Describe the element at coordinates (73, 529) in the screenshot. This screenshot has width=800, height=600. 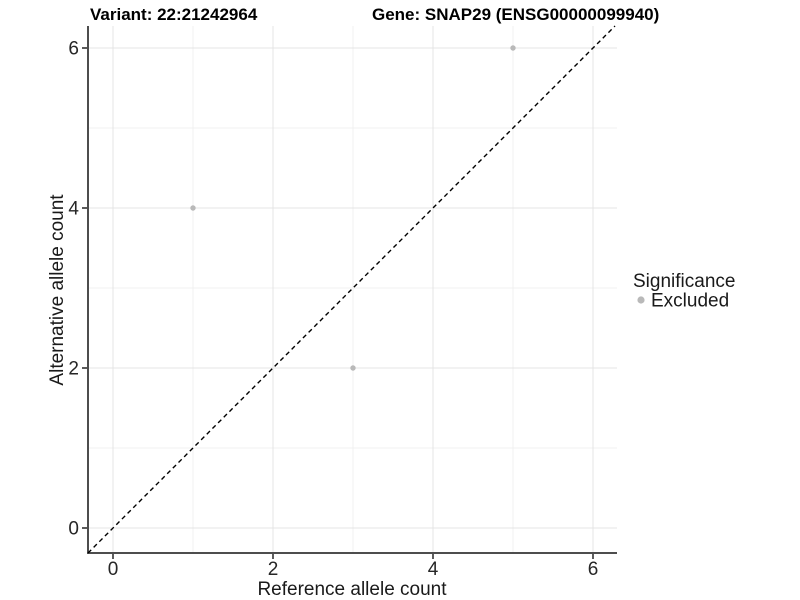
I see `y-tick-label: 0` at that location.